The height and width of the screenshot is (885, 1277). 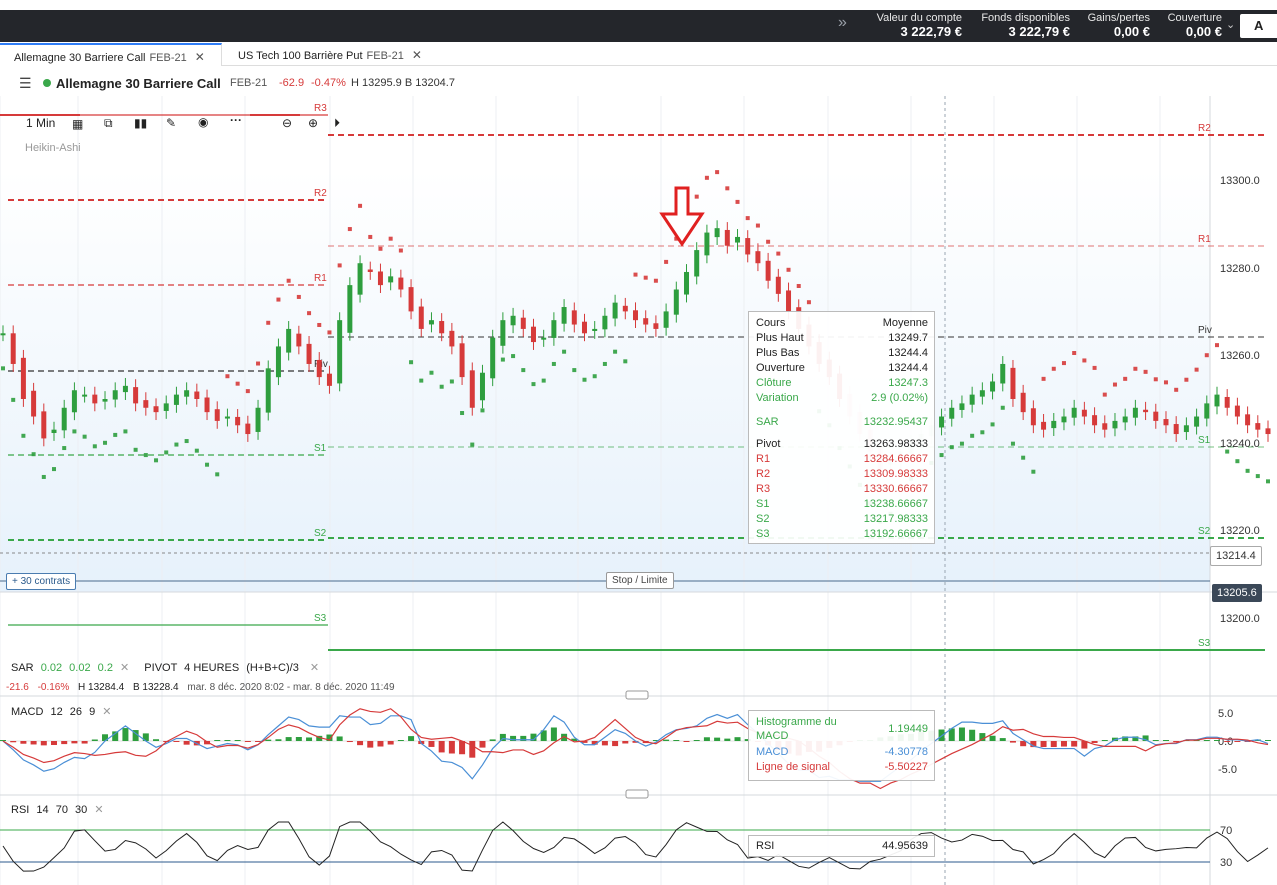 What do you see at coordinates (78, 124) in the screenshot?
I see `calculator-icon: ▦` at bounding box center [78, 124].